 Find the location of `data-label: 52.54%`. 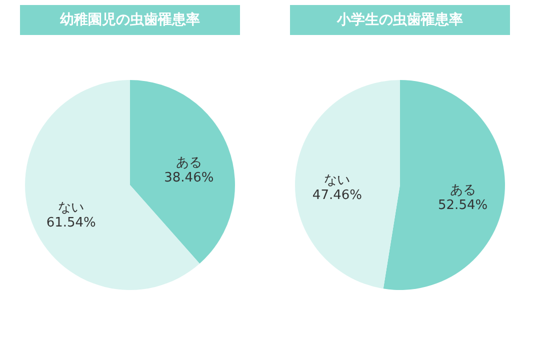

data-label: 52.54% is located at coordinates (463, 206).